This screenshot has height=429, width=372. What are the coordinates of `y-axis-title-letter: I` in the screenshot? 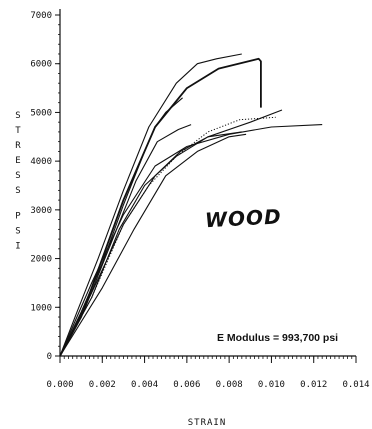 It's located at (17, 247).